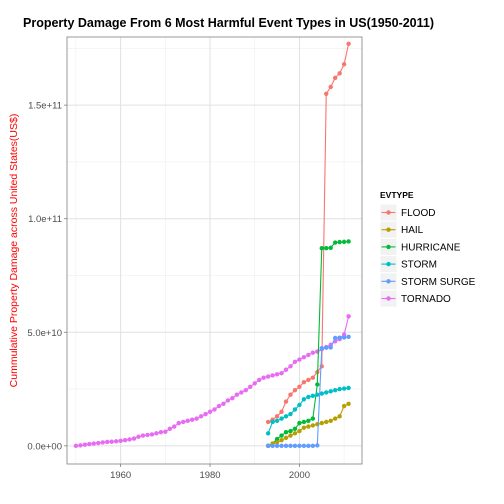 The image size is (504, 504). I want to click on x-tick-label: 1980, so click(209, 475).